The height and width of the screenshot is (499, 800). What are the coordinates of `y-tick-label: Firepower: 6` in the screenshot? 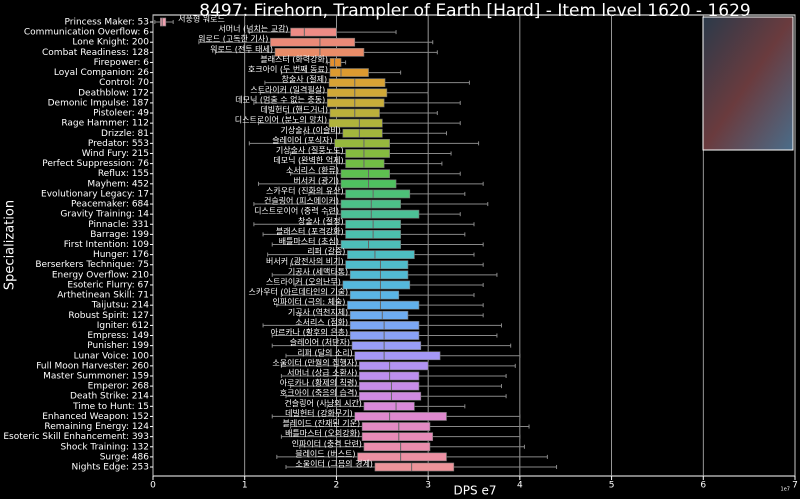 It's located at (122, 63).